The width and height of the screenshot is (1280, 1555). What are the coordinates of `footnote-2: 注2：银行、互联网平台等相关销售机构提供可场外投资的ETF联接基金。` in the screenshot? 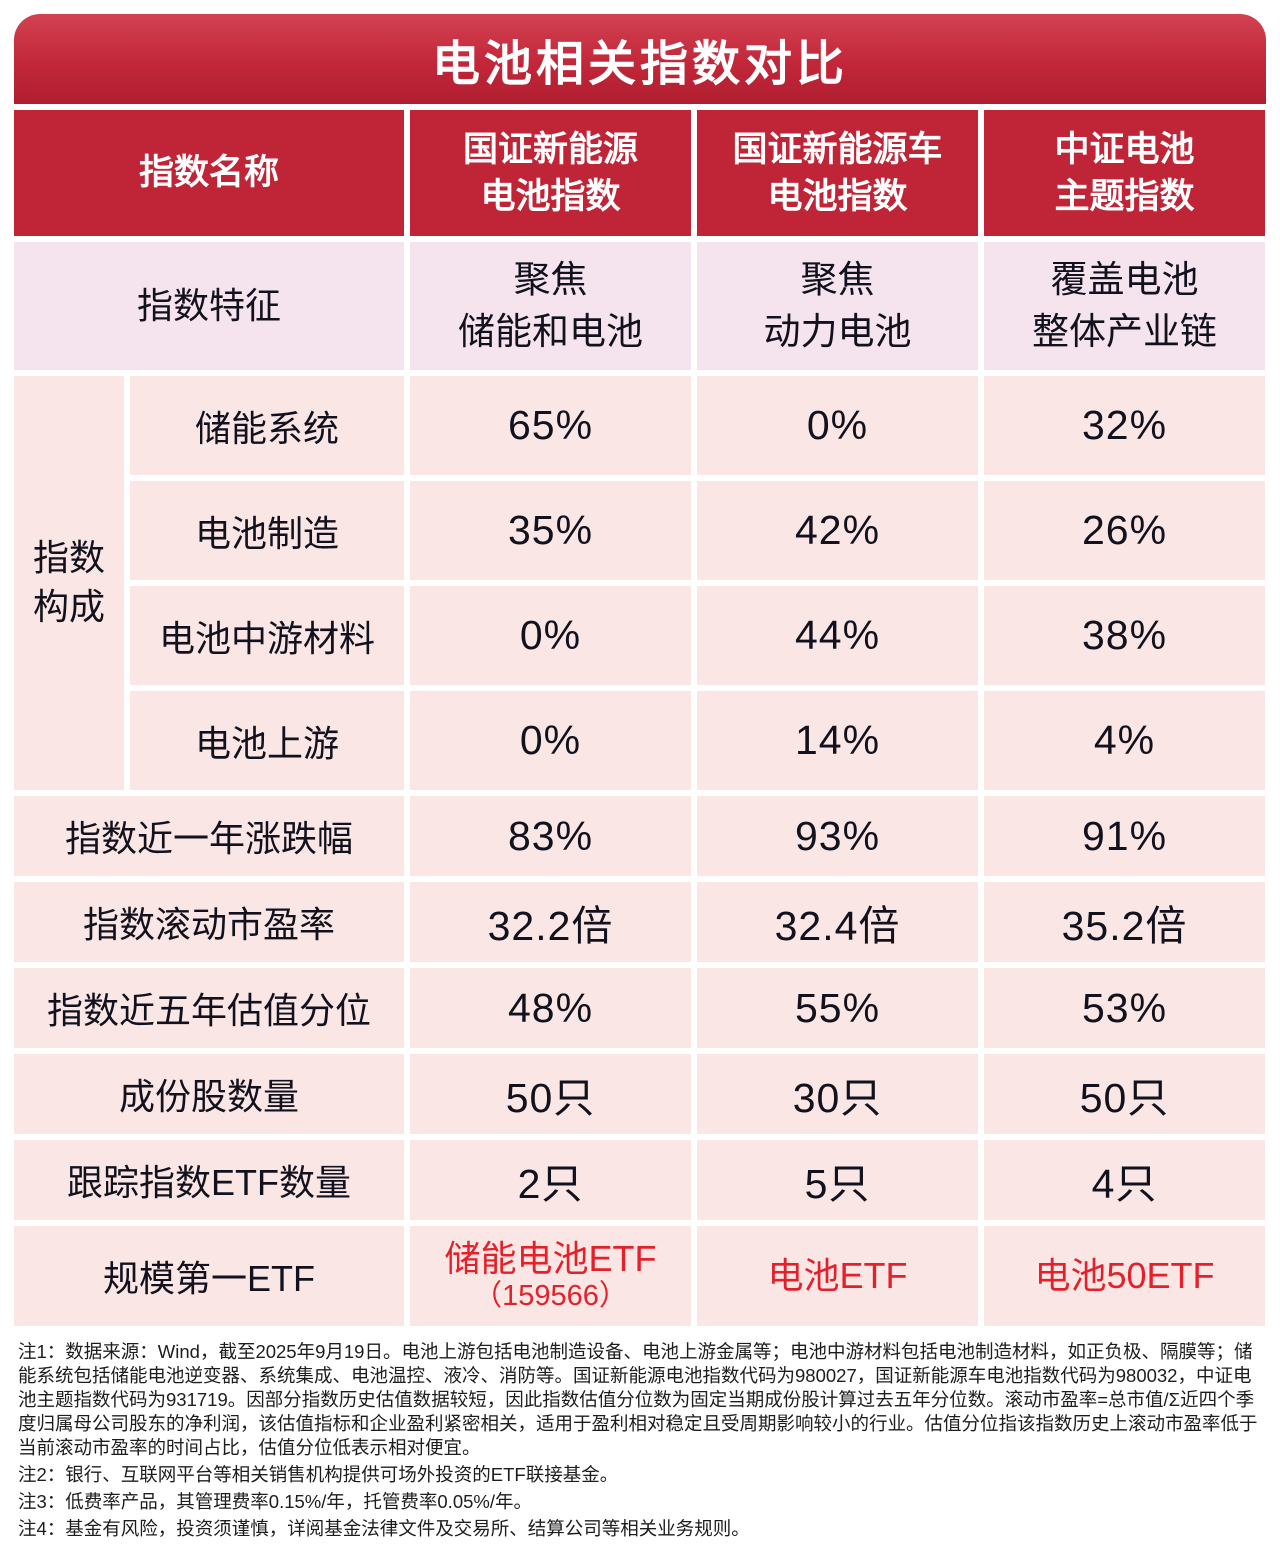 It's located at (318, 1475).